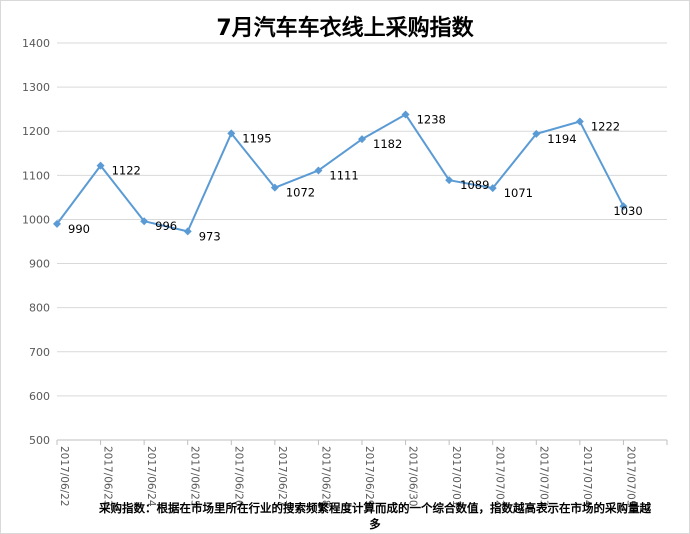 The width and height of the screenshot is (690, 534). What do you see at coordinates (39, 396) in the screenshot?
I see `y-tick-label: 600` at bounding box center [39, 396].